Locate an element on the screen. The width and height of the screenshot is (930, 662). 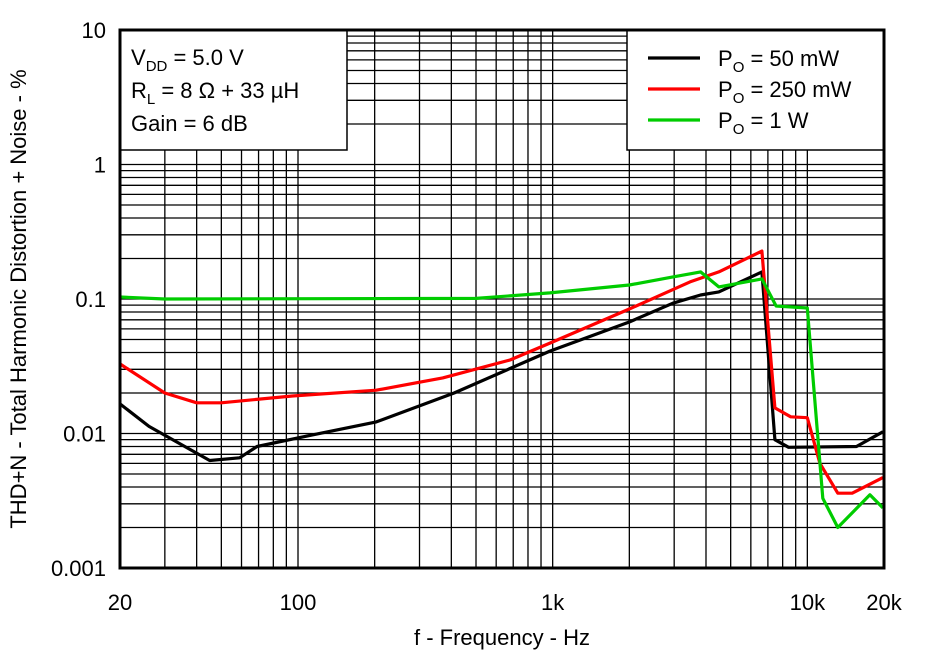
y-tick-label: 10 is located at coordinates (94, 30).